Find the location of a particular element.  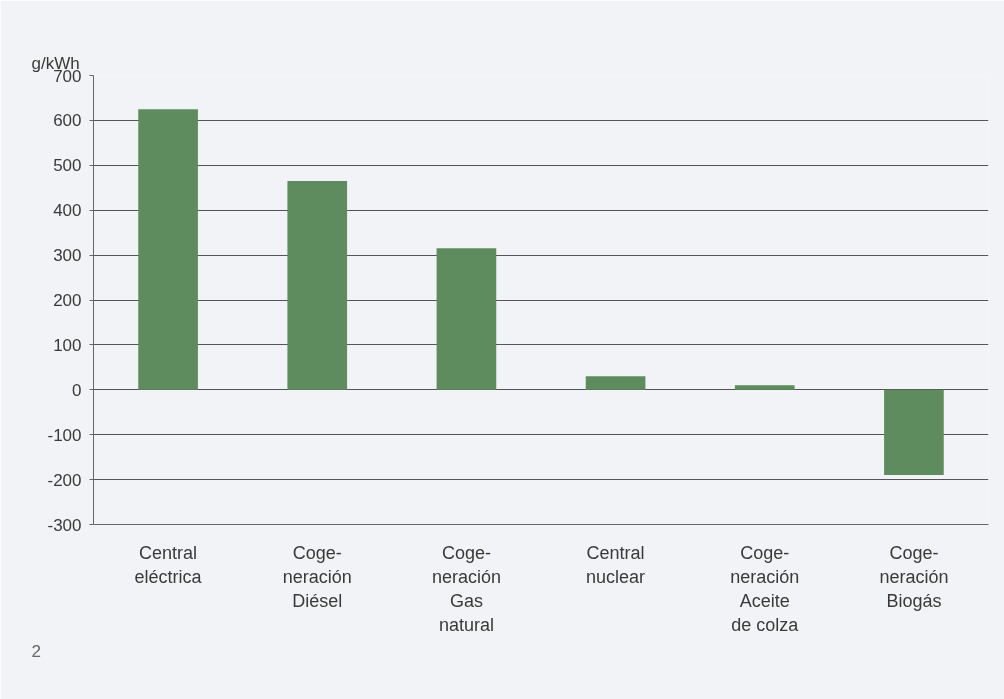

x-tick-label: Coge- neración Aceite de colza is located at coordinates (765, 588).